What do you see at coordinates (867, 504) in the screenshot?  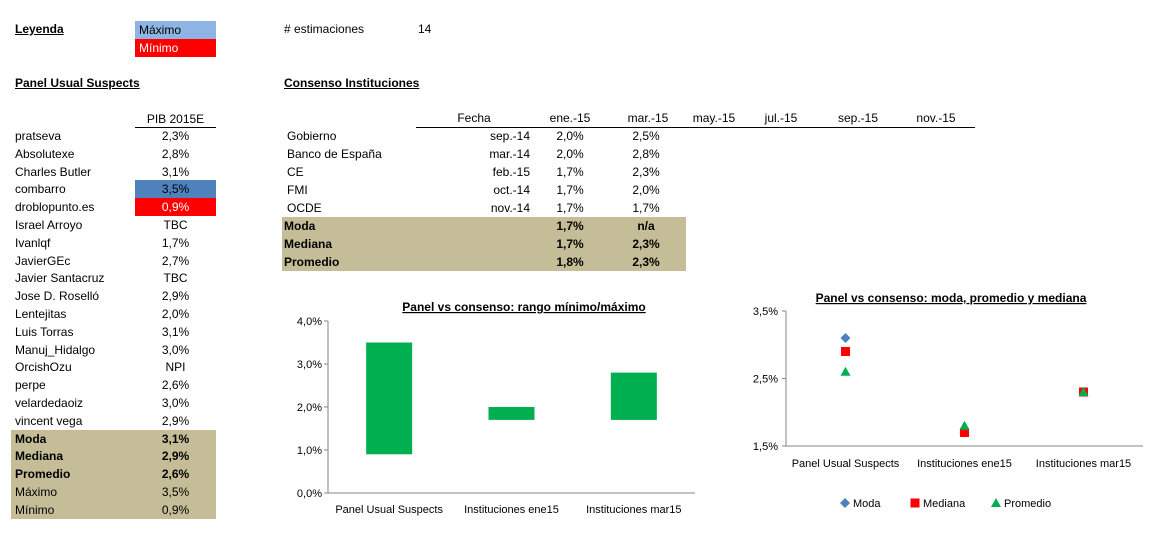 I see `legend-label-moda: Moda` at bounding box center [867, 504].